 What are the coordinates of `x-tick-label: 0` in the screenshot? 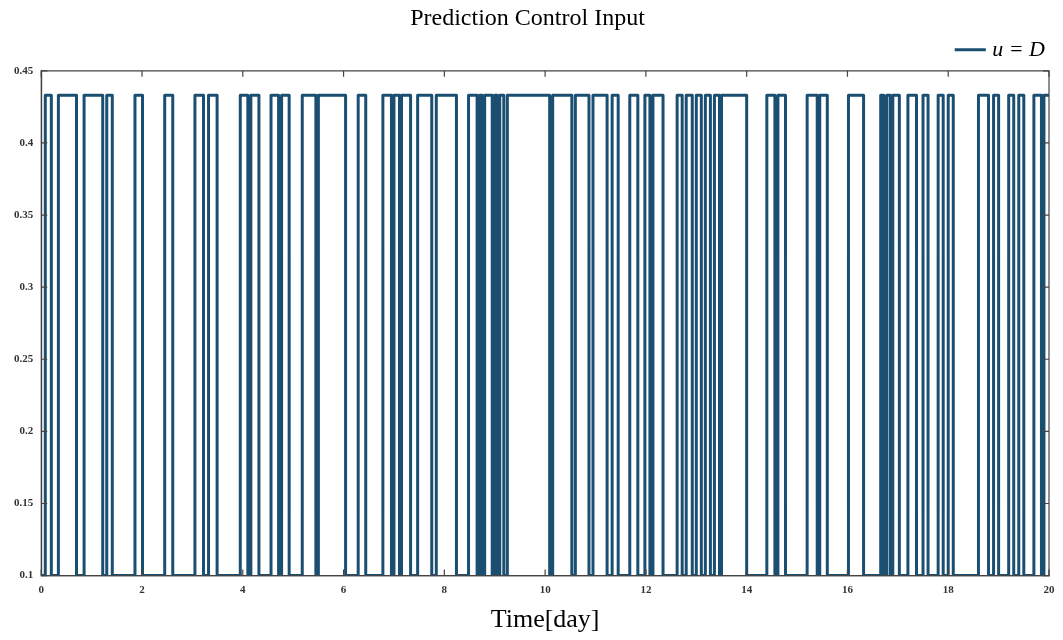 It's located at (41, 589).